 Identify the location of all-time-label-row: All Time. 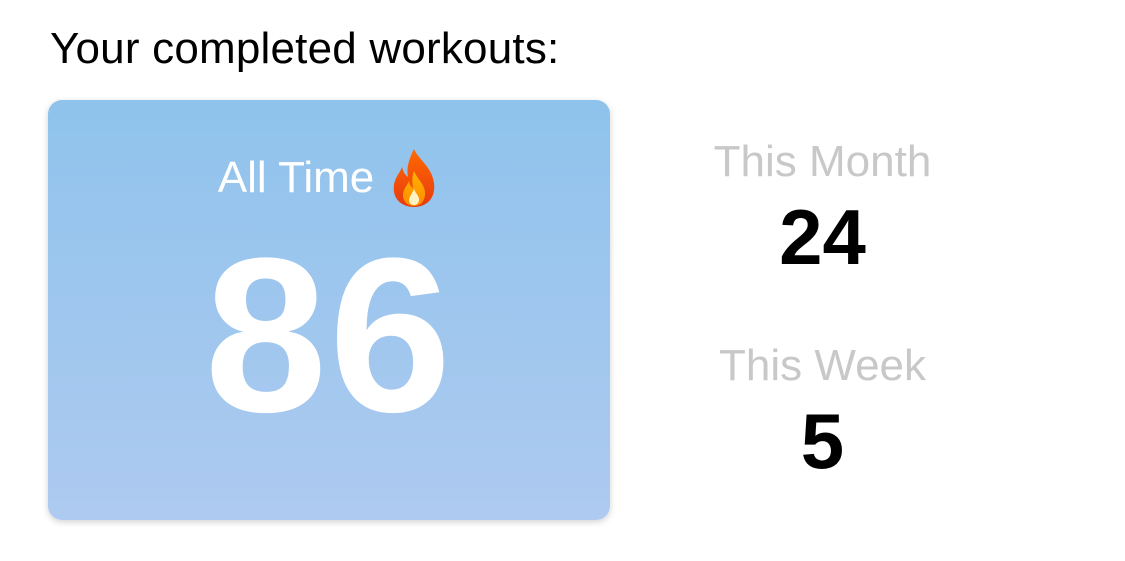
(329, 178).